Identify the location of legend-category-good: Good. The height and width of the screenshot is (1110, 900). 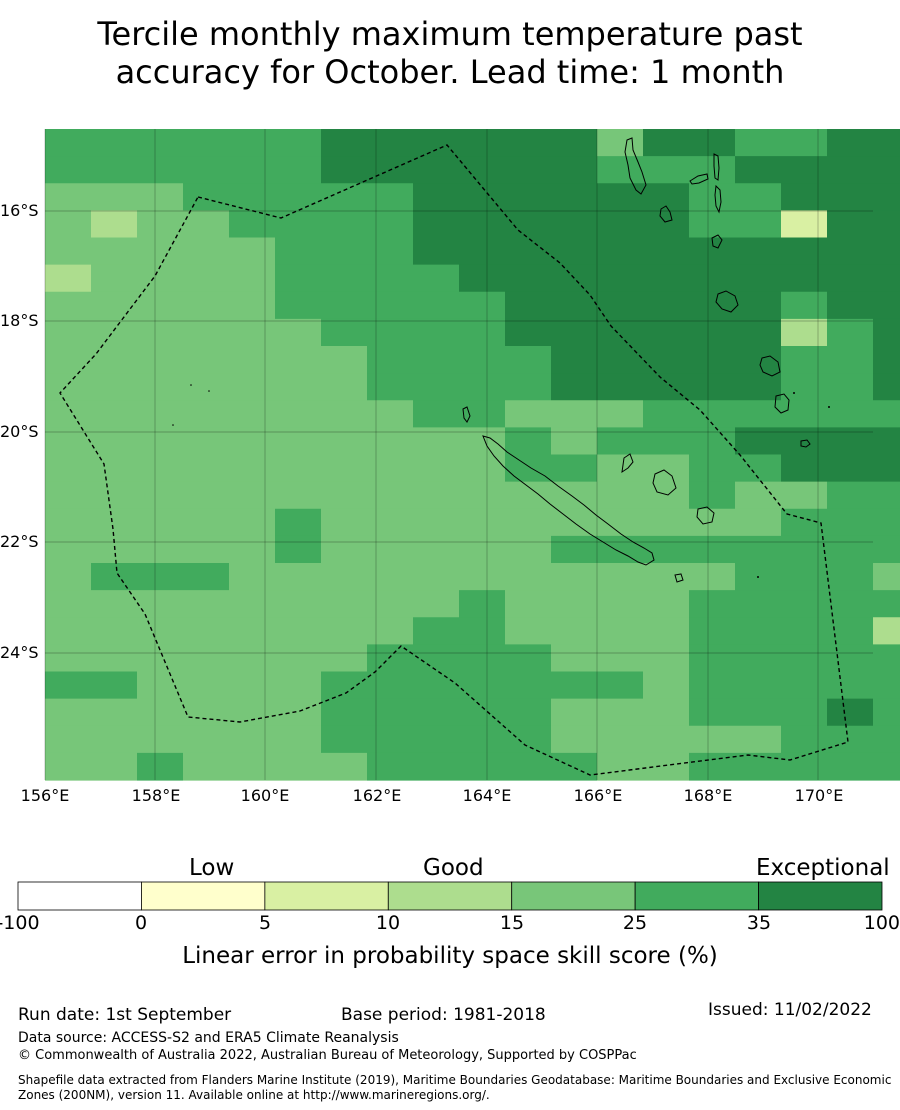
(453, 868).